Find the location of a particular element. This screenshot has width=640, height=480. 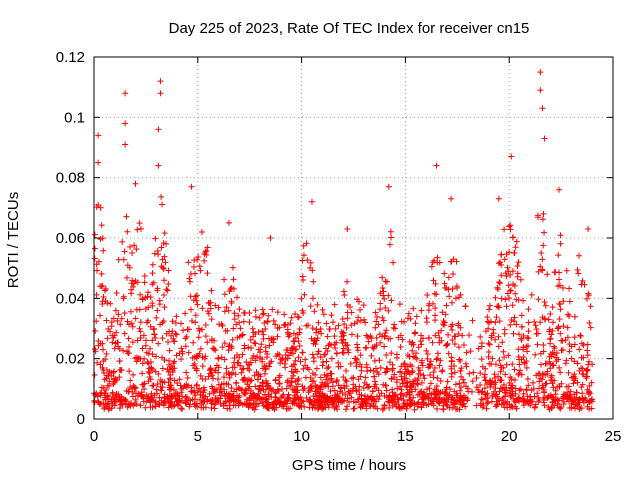

x-tick-label: 0 is located at coordinates (94, 436).